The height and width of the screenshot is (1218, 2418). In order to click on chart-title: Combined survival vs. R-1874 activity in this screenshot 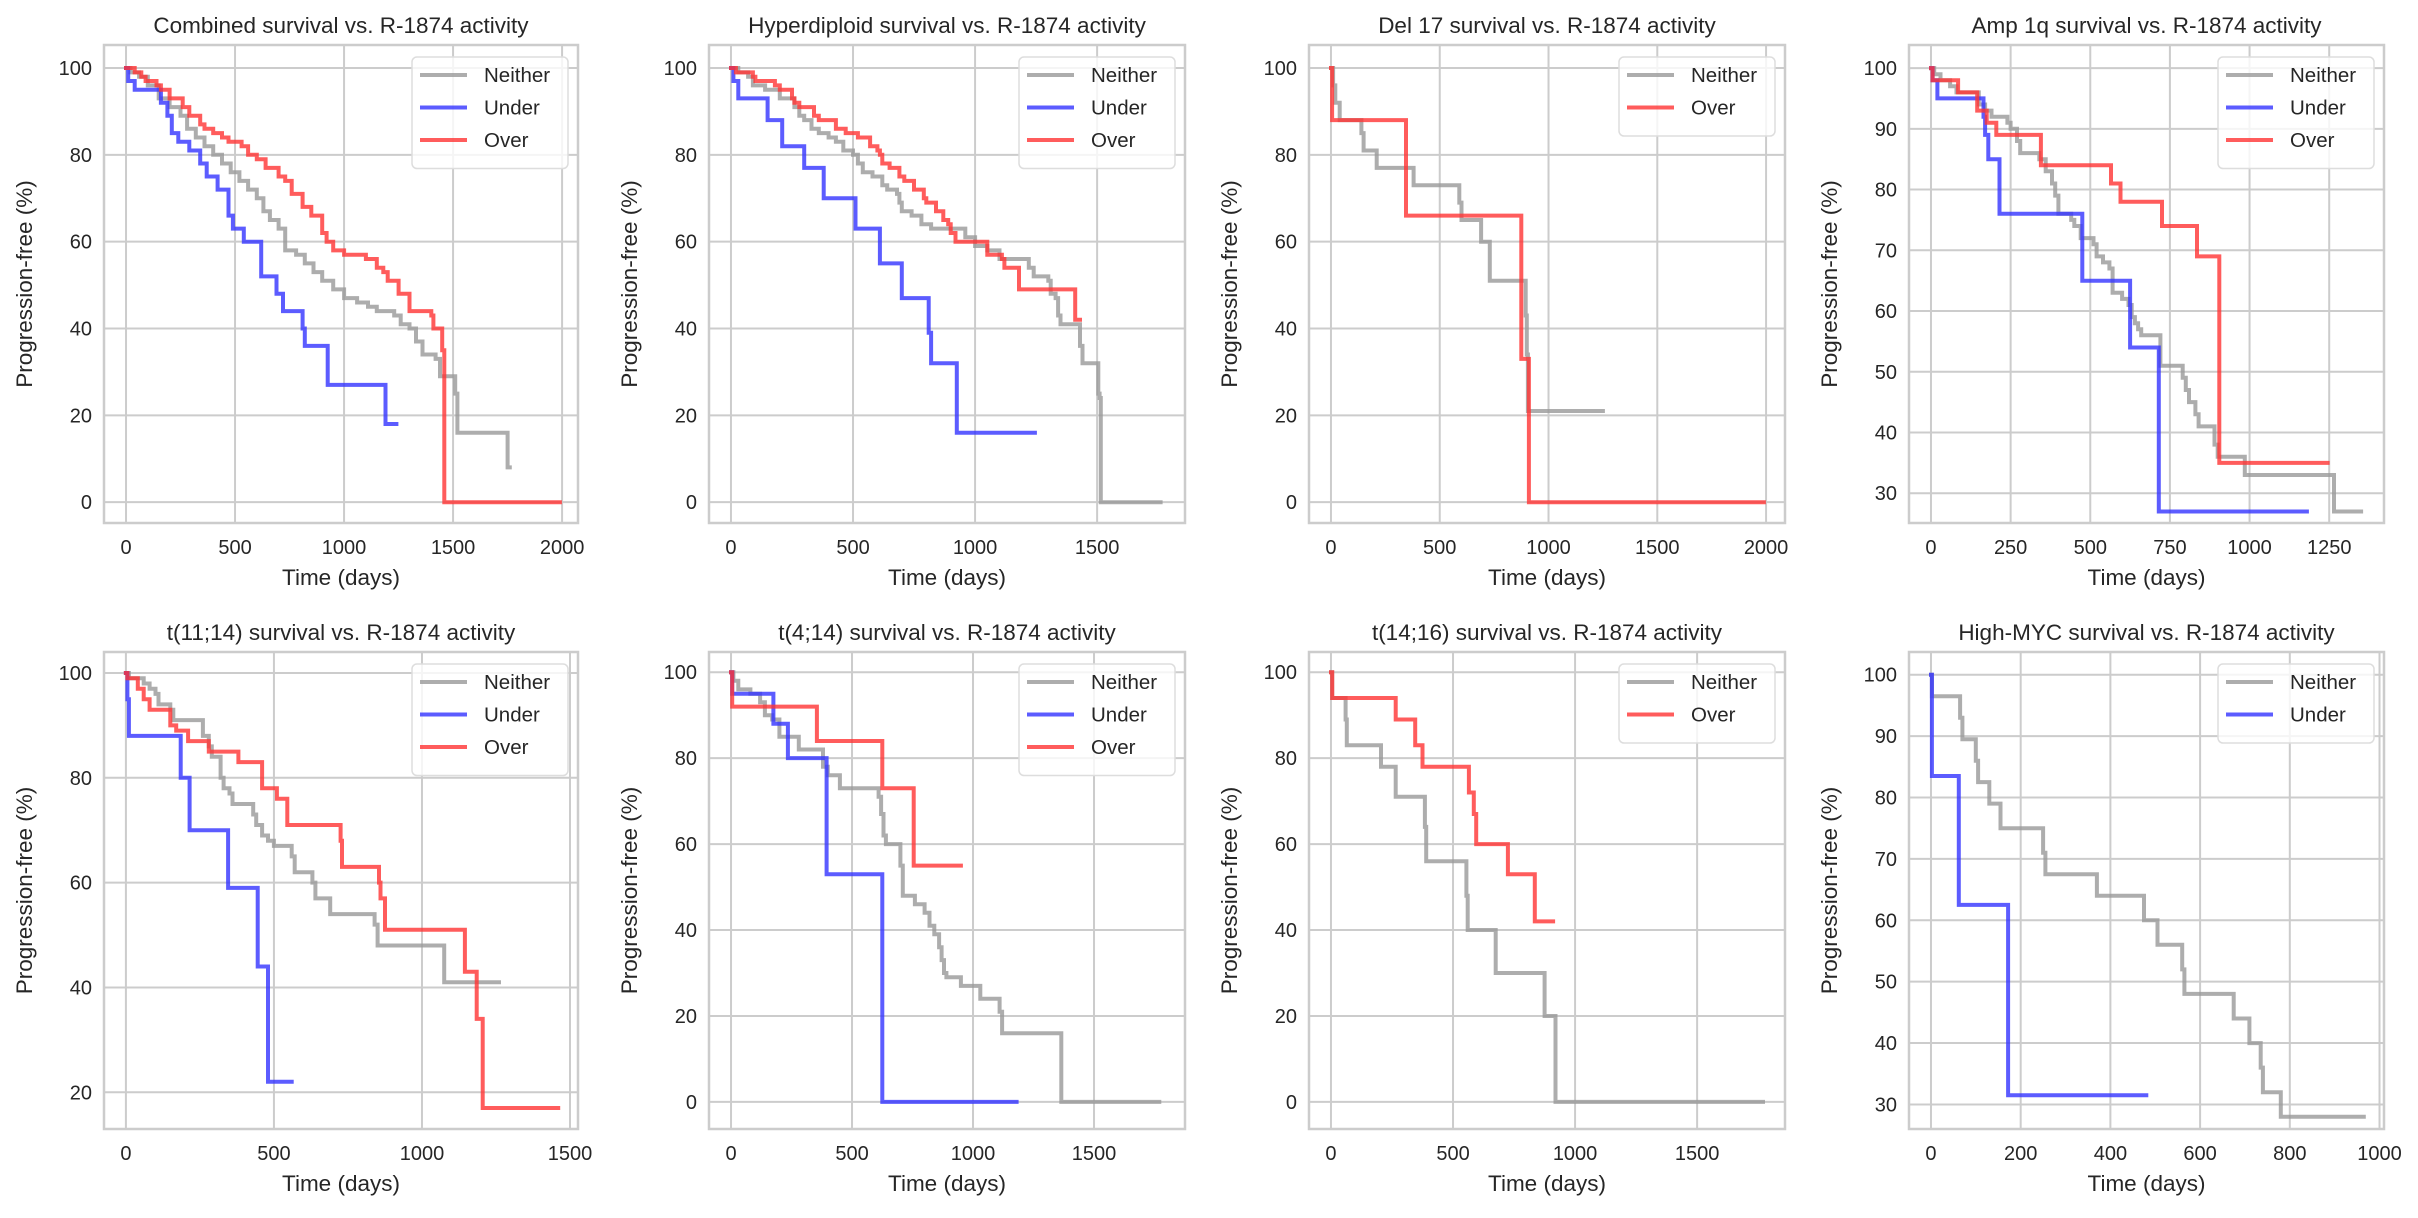, I will do `click(341, 25)`.